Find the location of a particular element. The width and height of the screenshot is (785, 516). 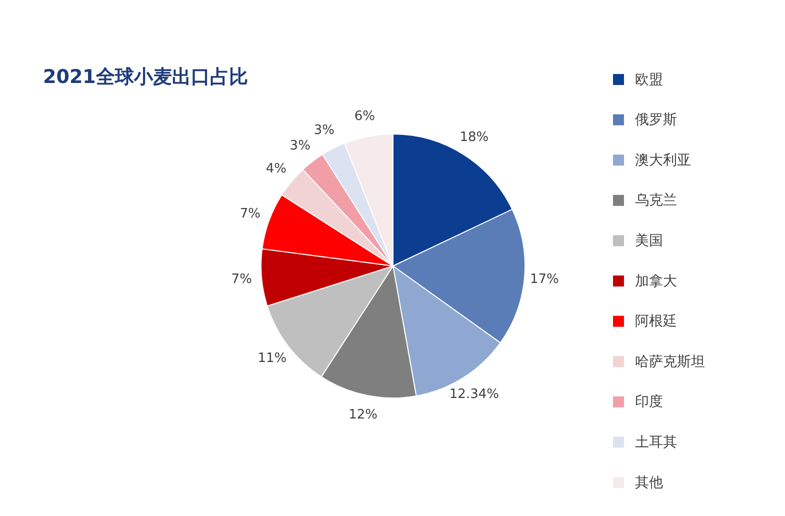

legend-label: 俄罗斯 is located at coordinates (656, 120).